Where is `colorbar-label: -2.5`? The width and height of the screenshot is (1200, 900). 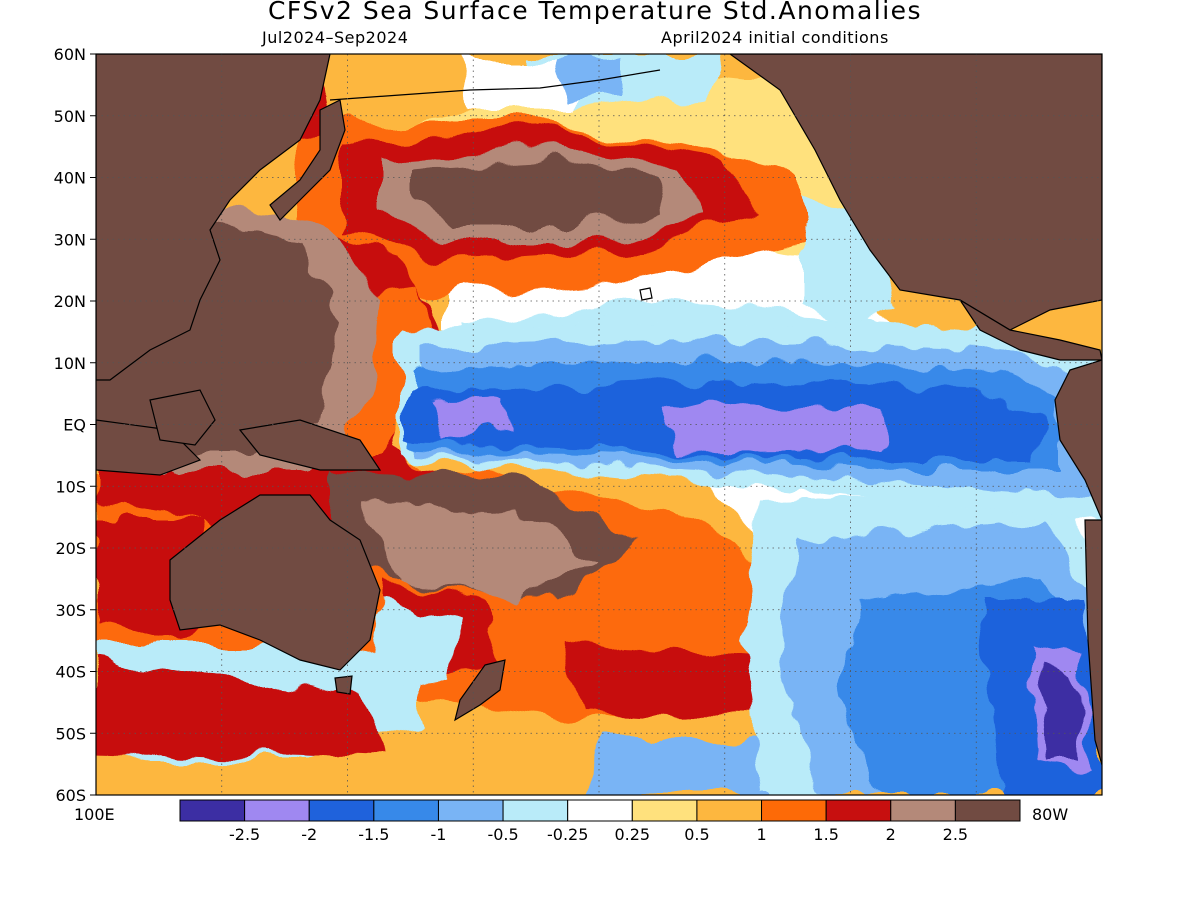
colorbar-label: -2.5 is located at coordinates (244, 834).